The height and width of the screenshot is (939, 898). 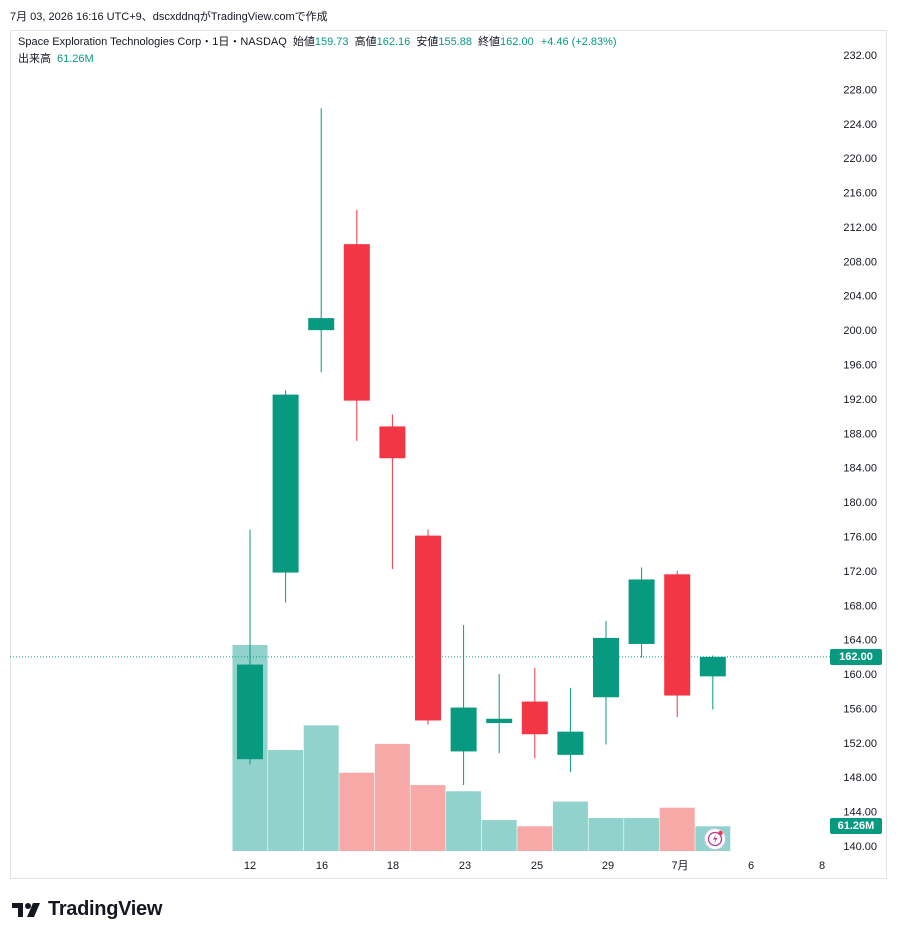 I want to click on x-tick-label: 18, so click(x=393, y=866).